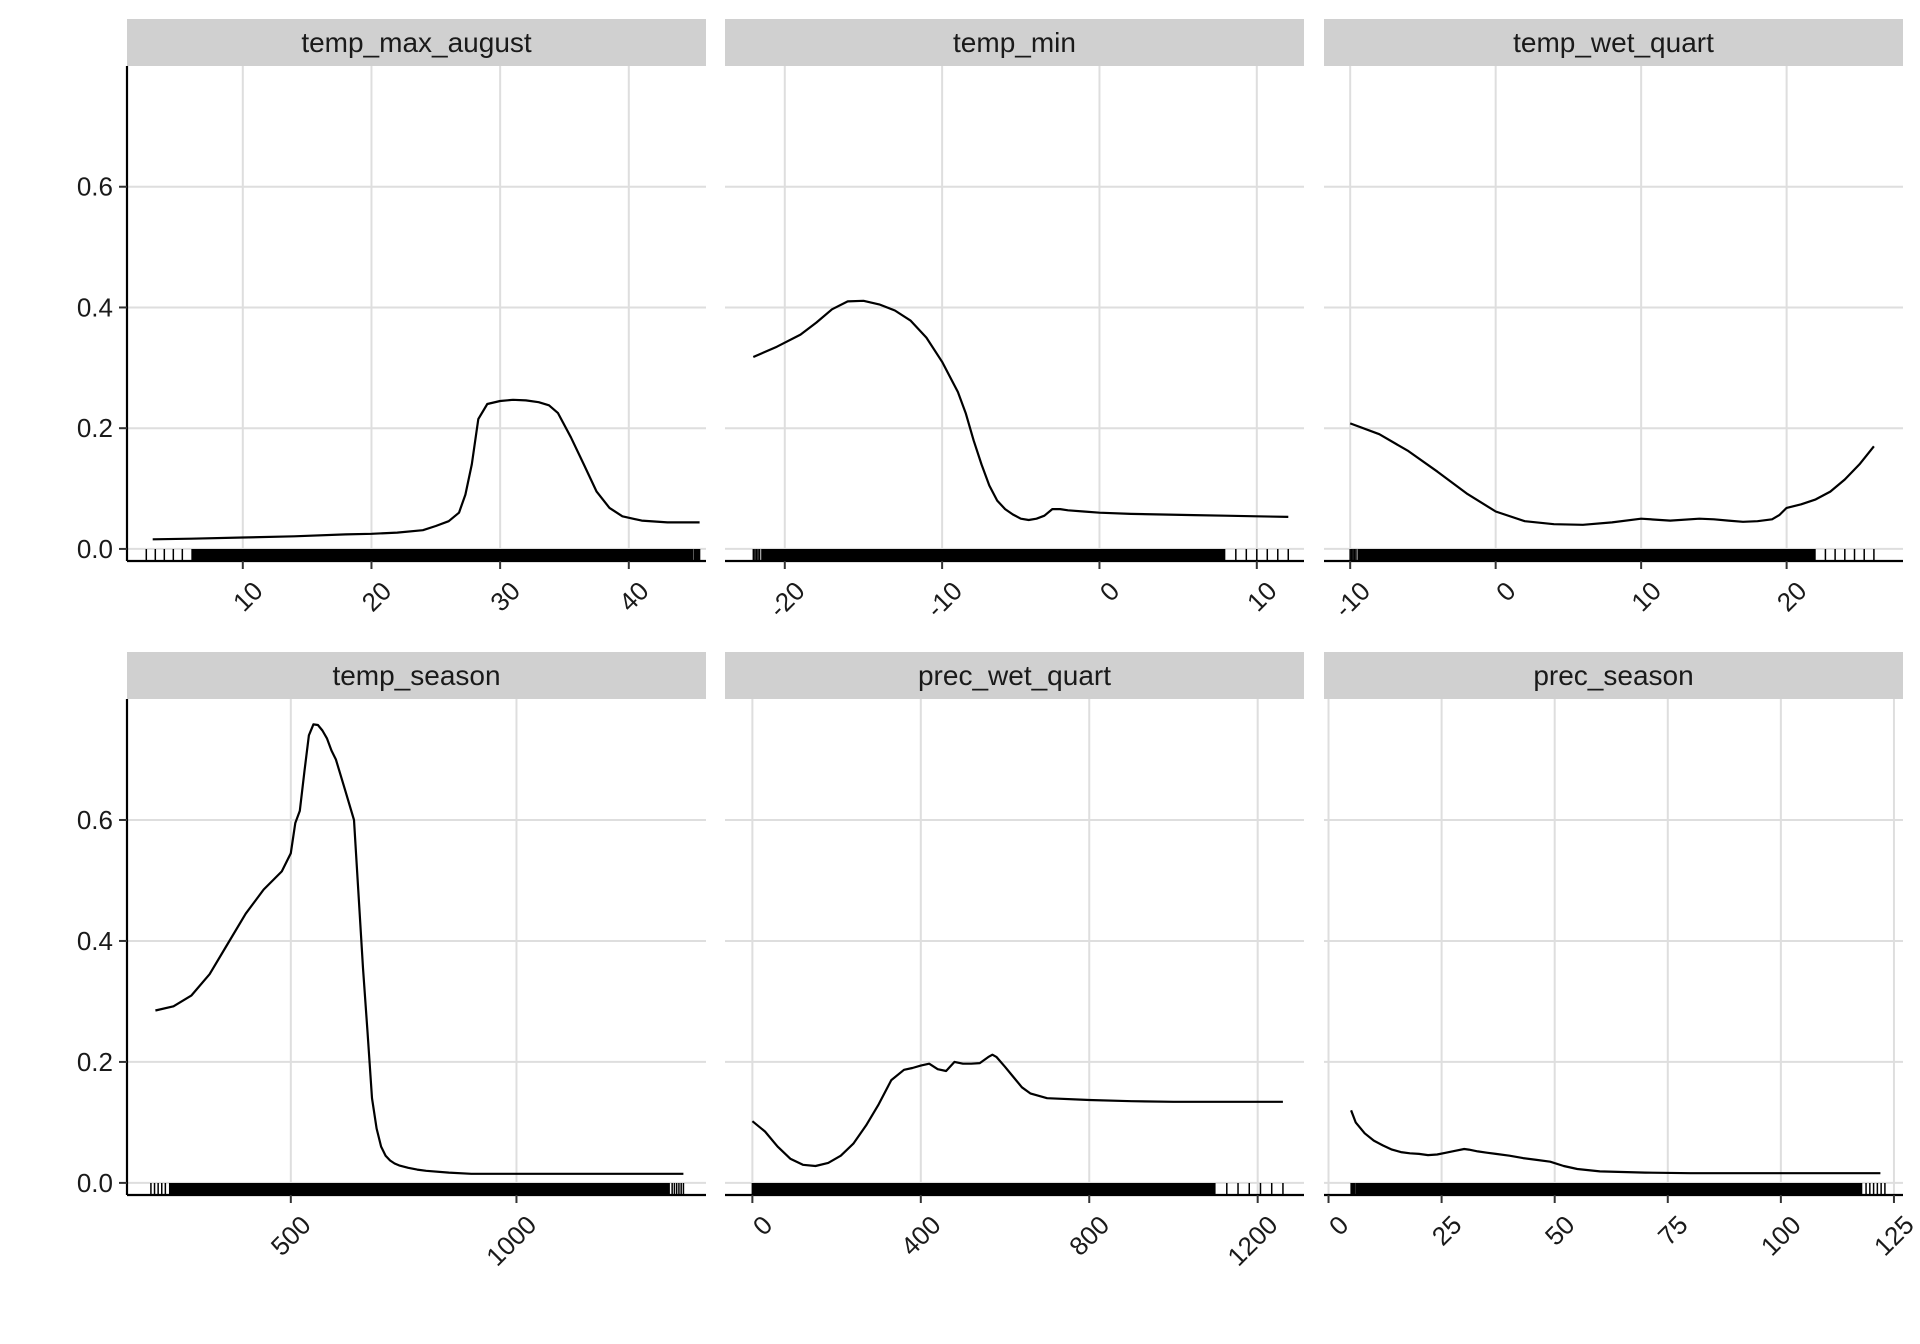 This screenshot has width=1920, height=1344. What do you see at coordinates (1014, 962) in the screenshot?
I see `facet-panel: prec_wet_quart 0 400 800 1200` at bounding box center [1014, 962].